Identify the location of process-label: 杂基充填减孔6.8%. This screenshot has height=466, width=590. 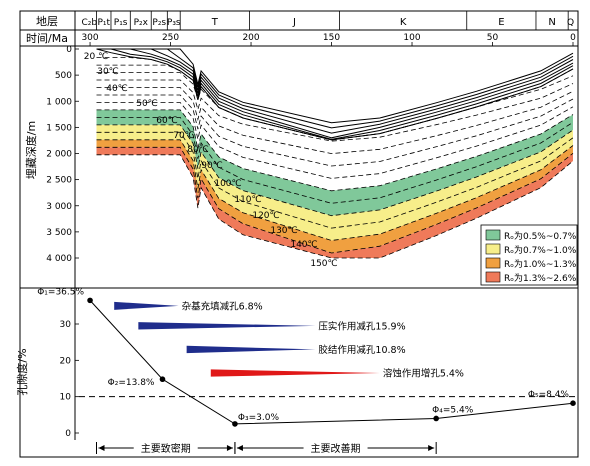
(222, 306).